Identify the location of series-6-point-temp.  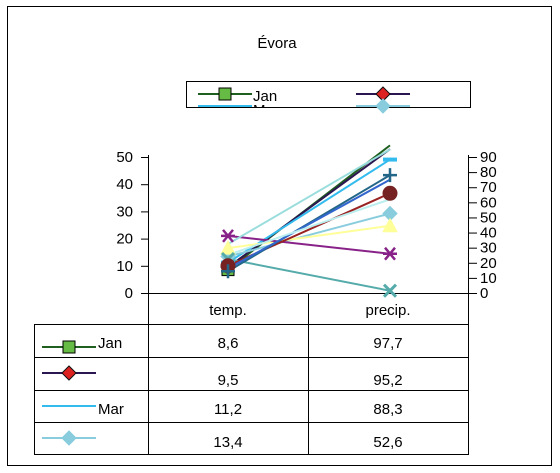
(228, 236).